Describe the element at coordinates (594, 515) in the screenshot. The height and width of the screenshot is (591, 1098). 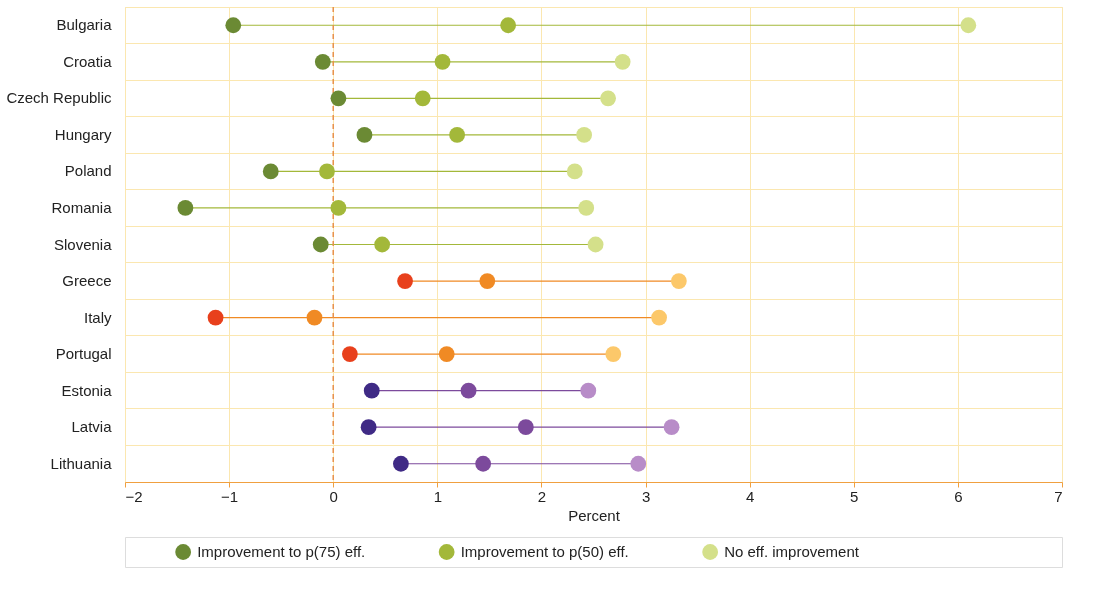
I see `x-axis-title: Percent` at that location.